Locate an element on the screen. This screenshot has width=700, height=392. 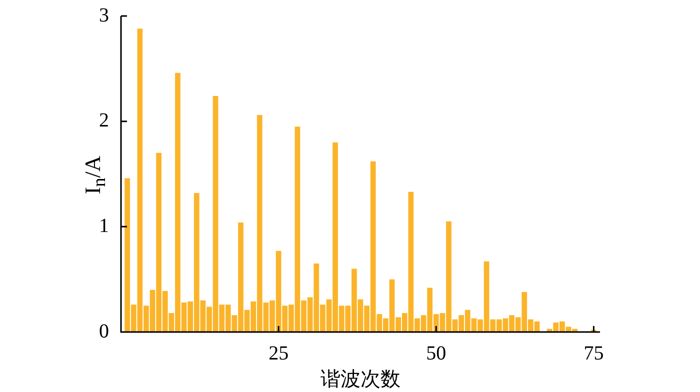
y-tick-label: 1 is located at coordinates (104, 225).